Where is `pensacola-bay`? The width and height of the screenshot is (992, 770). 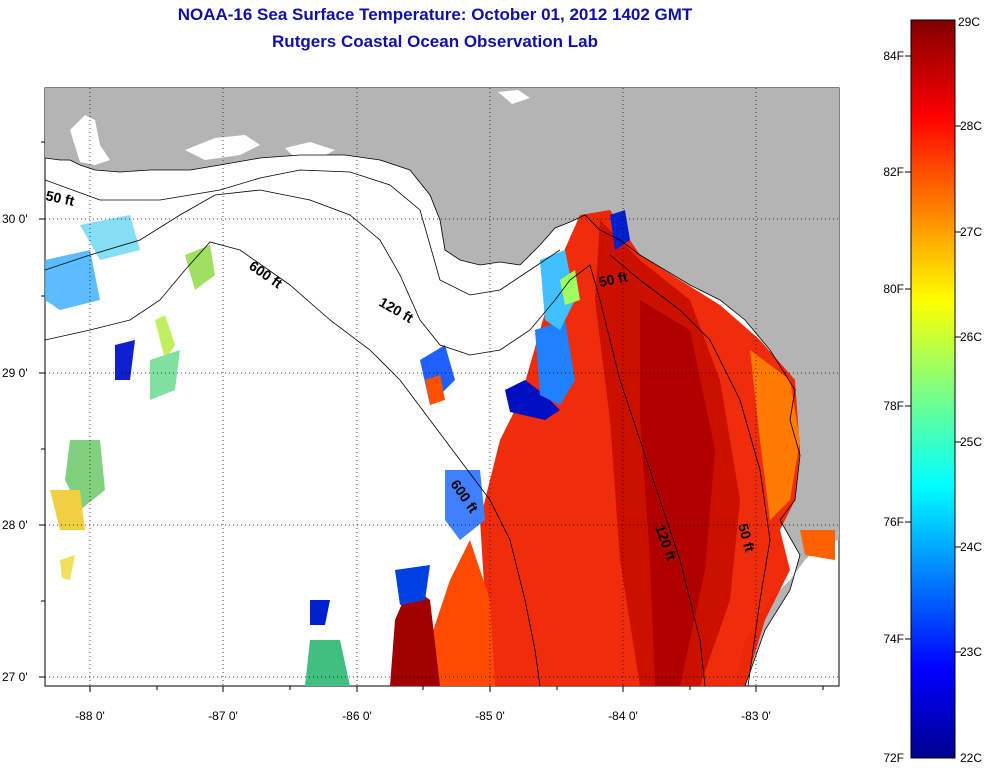
pensacola-bay is located at coordinates (222, 147).